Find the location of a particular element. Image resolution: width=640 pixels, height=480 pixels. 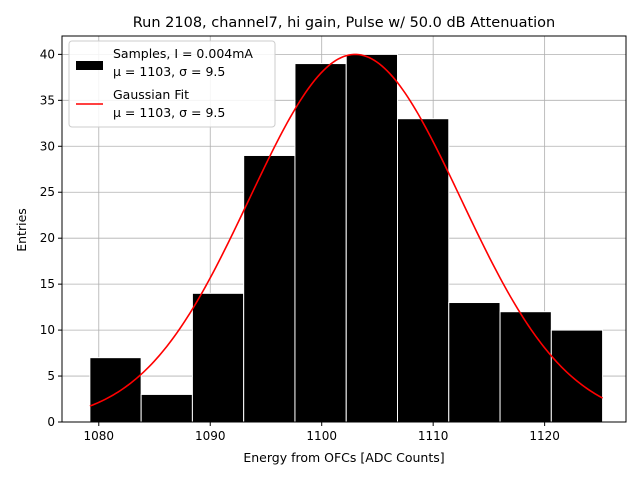

legend-box is located at coordinates (172, 84).